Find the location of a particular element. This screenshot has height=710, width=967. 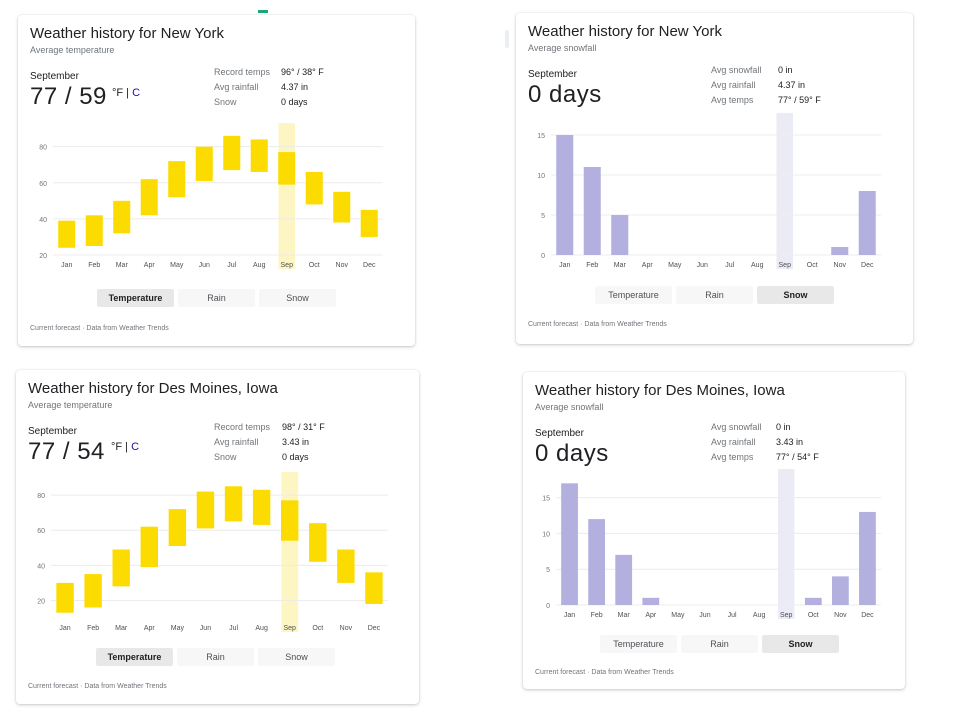

y-tick-label: 60 is located at coordinates (41, 531).